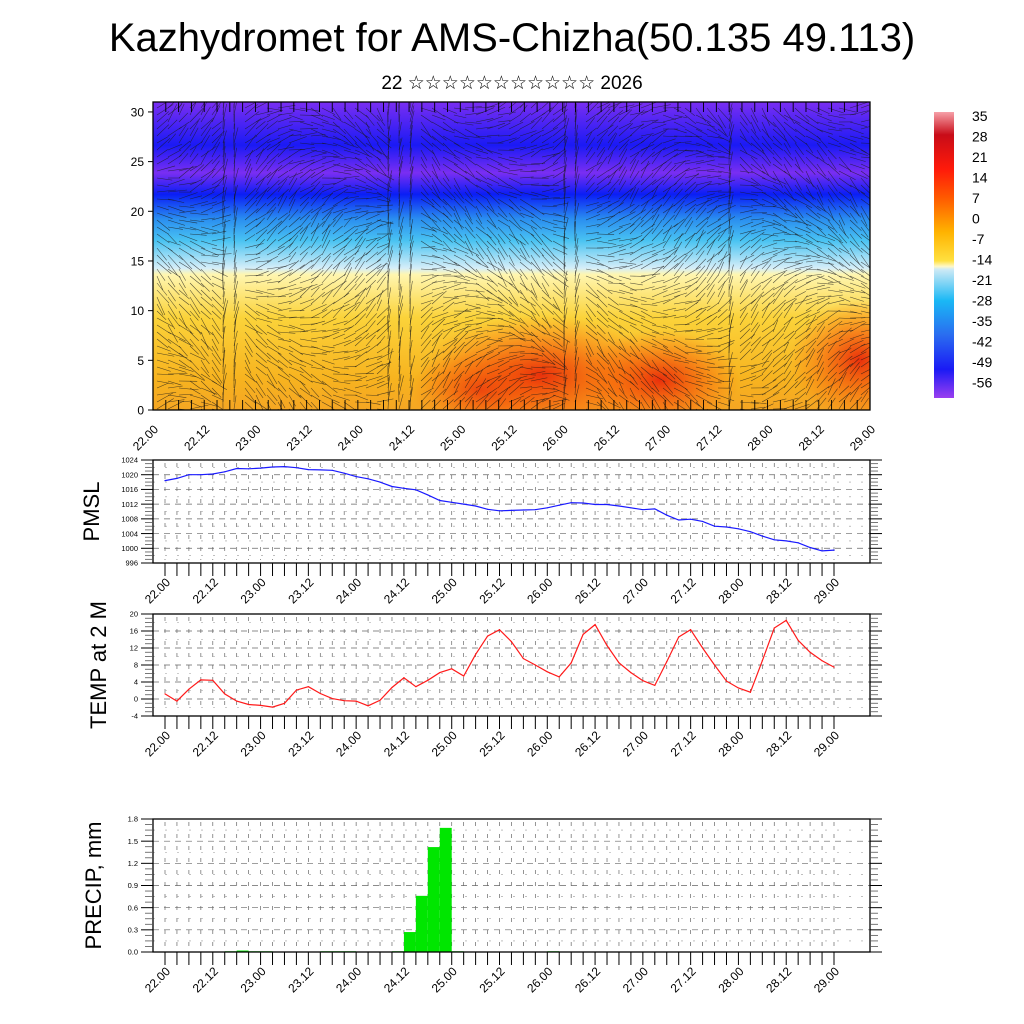  What do you see at coordinates (512, 83) in the screenshot?
I see `page-subtitle: 22 ☆☆☆☆☆☆☆☆☆☆☆ 2026` at bounding box center [512, 83].